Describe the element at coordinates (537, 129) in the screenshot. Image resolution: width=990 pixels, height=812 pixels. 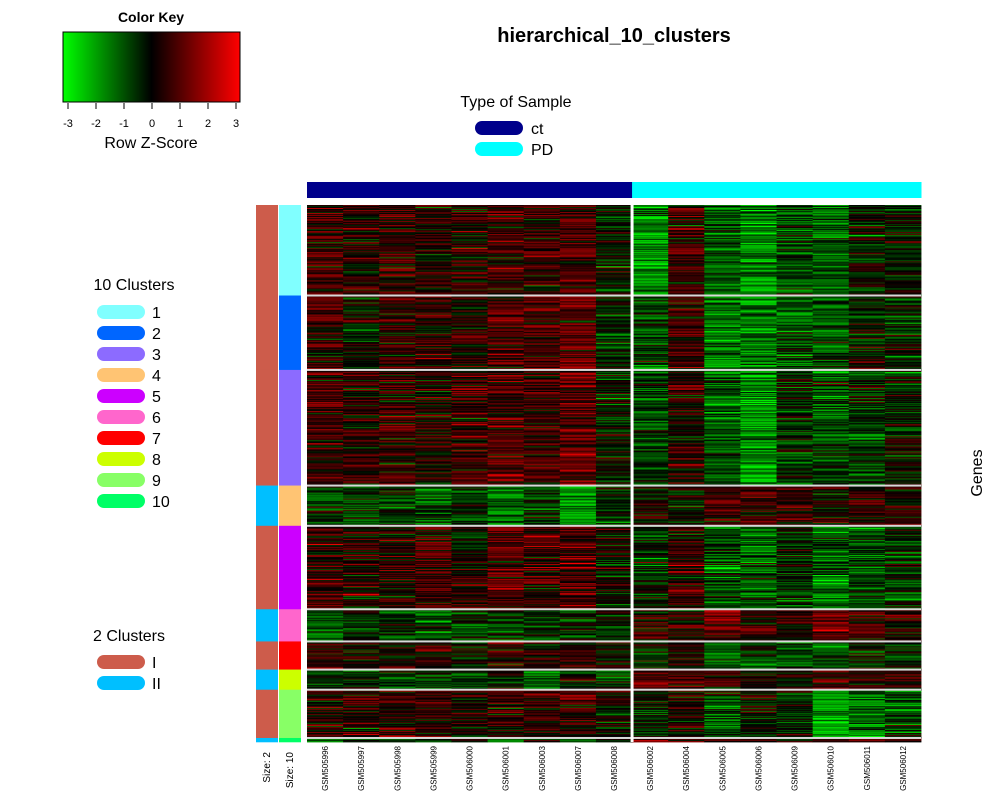
I see `sample-type-label: ct` at that location.